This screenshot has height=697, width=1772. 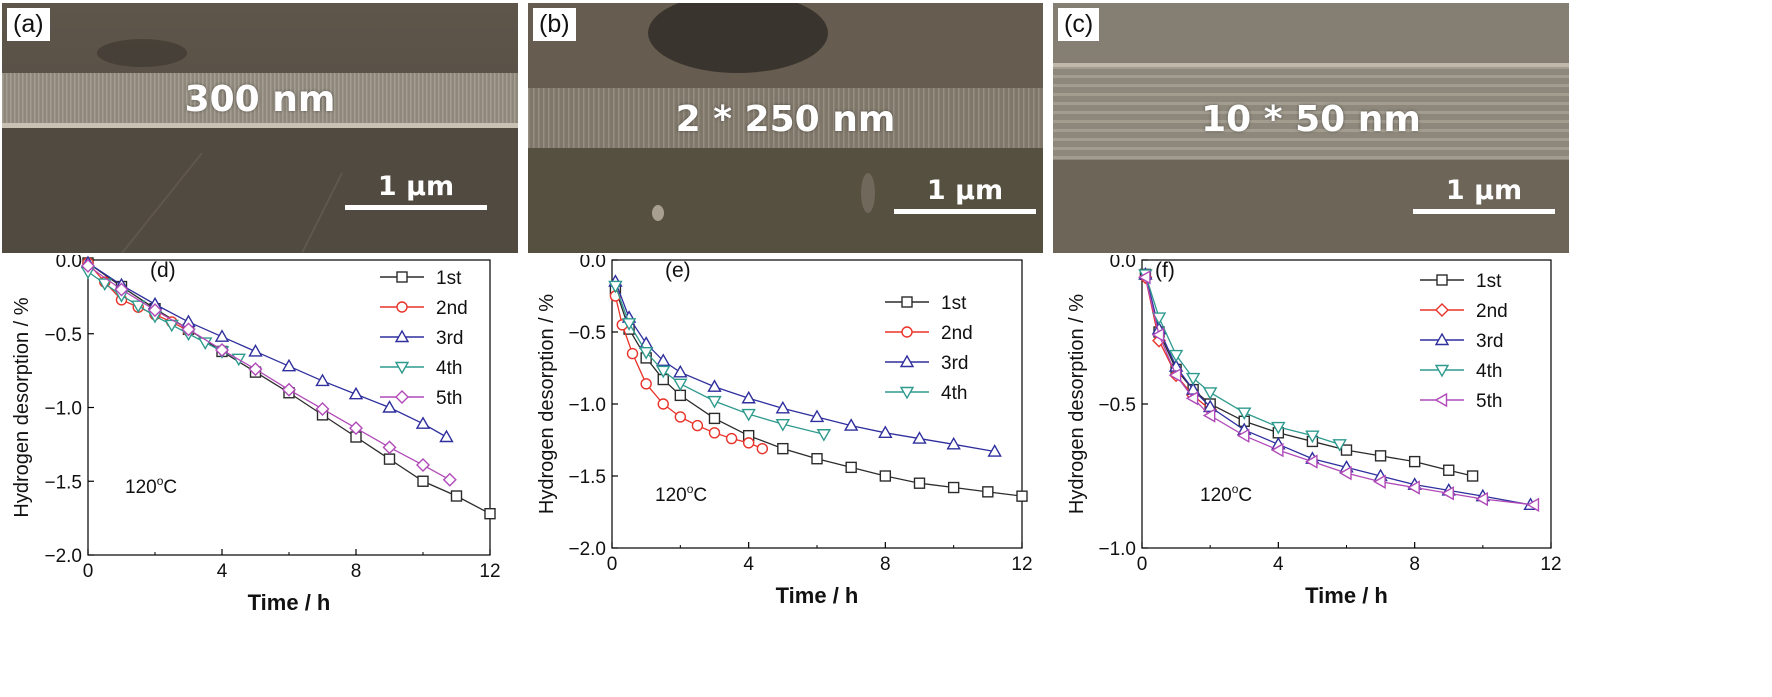 I want to click on thickness-label-b: 2 * 250 nm, so click(x=785, y=119).